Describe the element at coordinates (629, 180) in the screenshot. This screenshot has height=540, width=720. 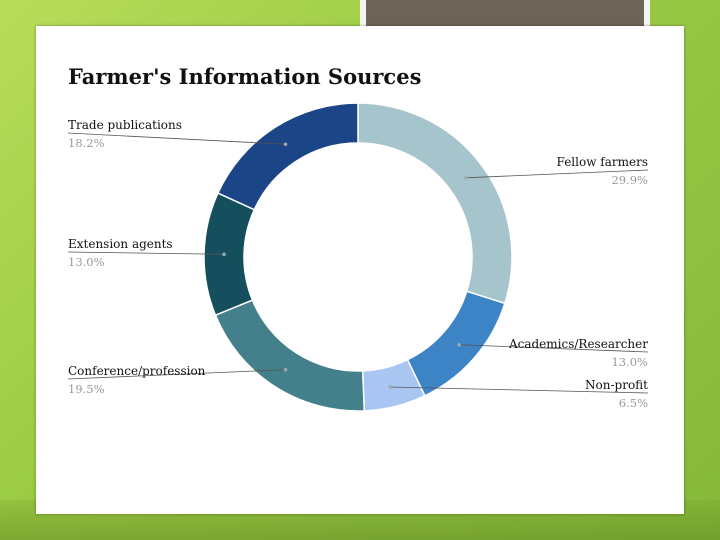
I see `slice-value-label: 29.9%` at that location.